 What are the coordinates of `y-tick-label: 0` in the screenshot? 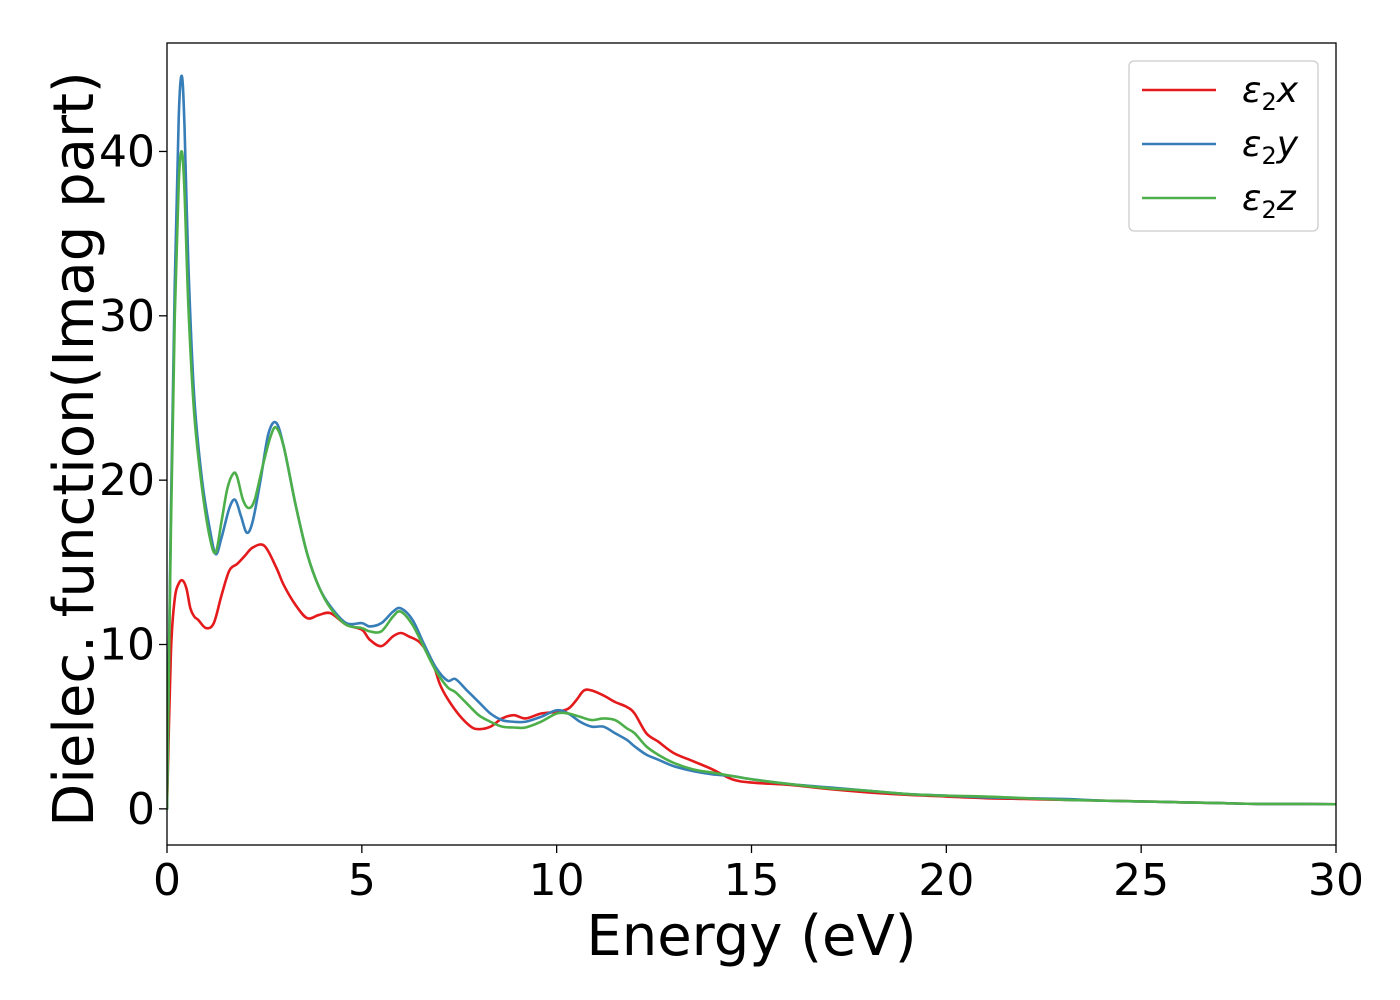 It's located at (141, 809).